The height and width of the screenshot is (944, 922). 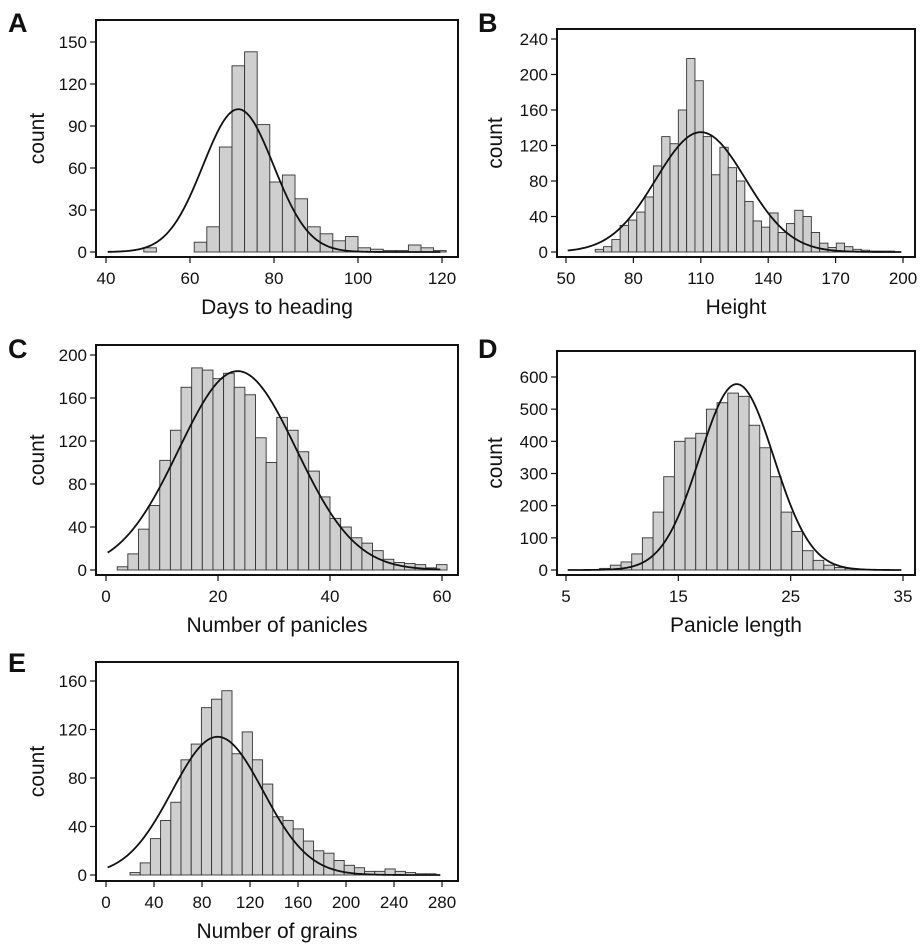 I want to click on y-tick-label: 150, so click(x=73, y=42).